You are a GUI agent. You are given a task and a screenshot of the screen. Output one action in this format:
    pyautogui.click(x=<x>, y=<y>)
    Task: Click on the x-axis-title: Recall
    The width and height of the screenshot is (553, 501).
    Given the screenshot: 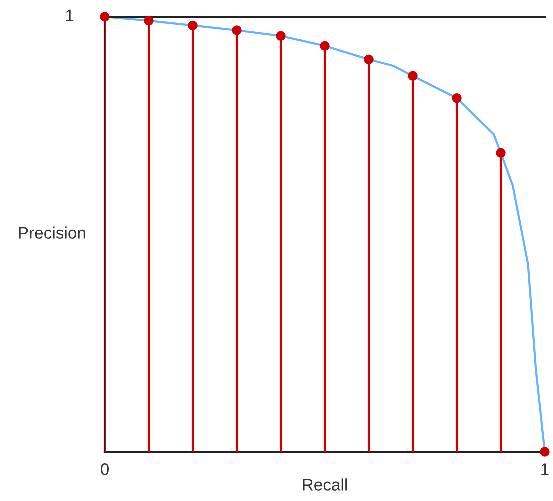 What is the action you would take?
    pyautogui.click(x=325, y=484)
    